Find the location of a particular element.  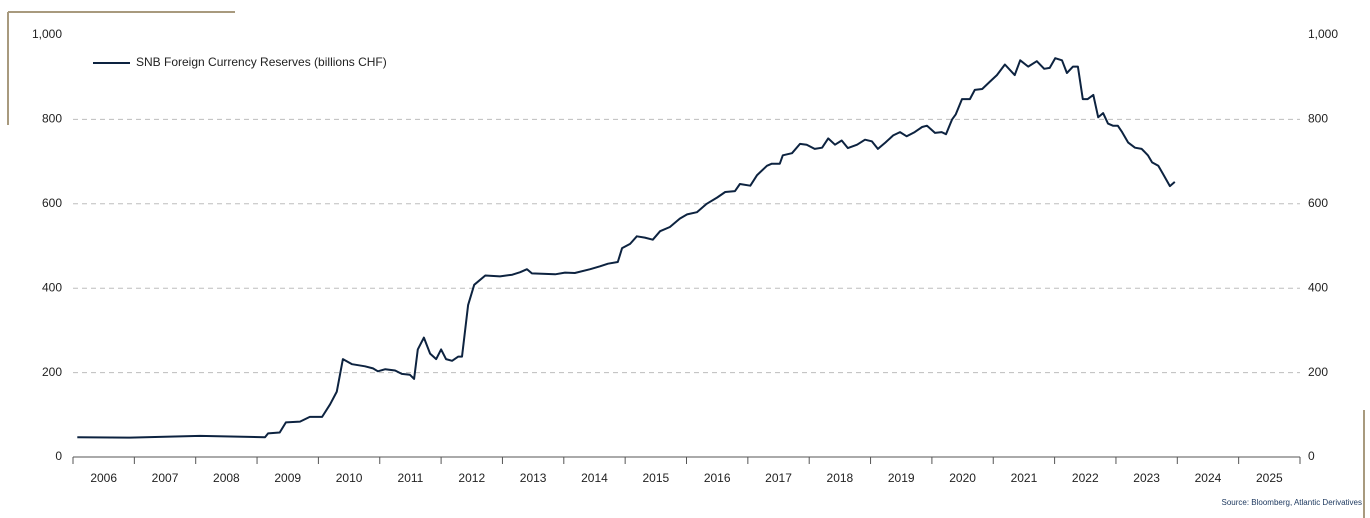

x-tick-label: 2013 is located at coordinates (533, 478).